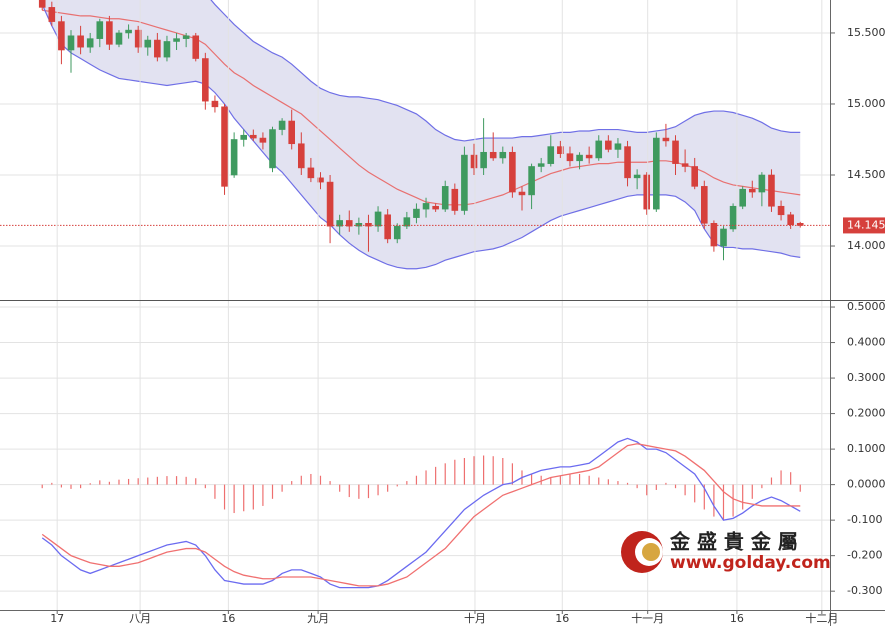 The image size is (885, 626). Describe the element at coordinates (733, 542) in the screenshot. I see `brand: 金 盛 貴 金 屬` at that location.